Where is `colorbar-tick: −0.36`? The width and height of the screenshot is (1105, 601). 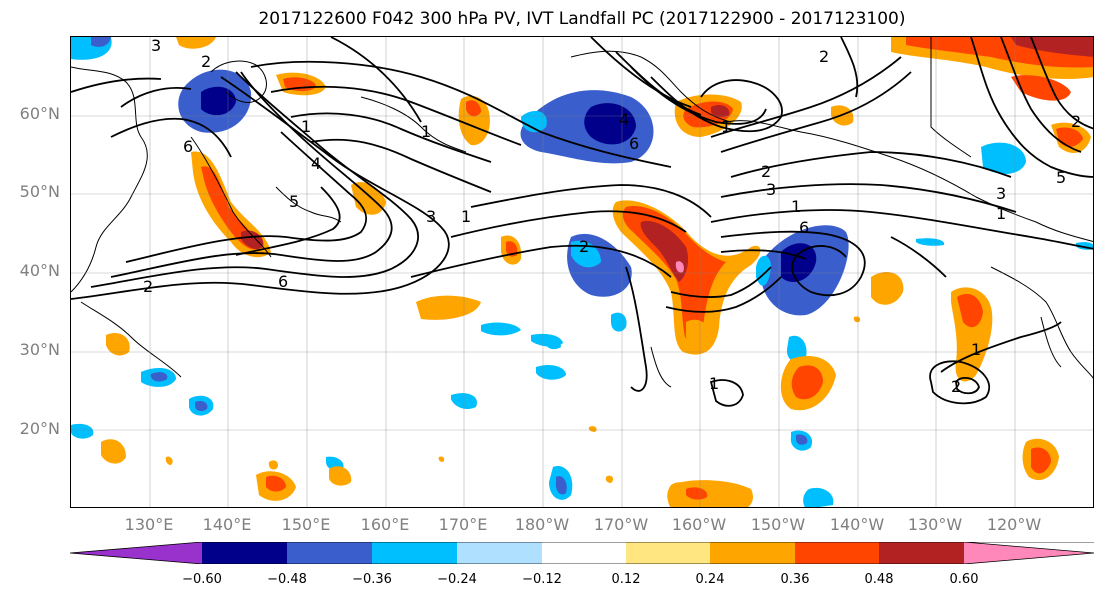
colorbar-tick: −0.36 is located at coordinates (372, 579).